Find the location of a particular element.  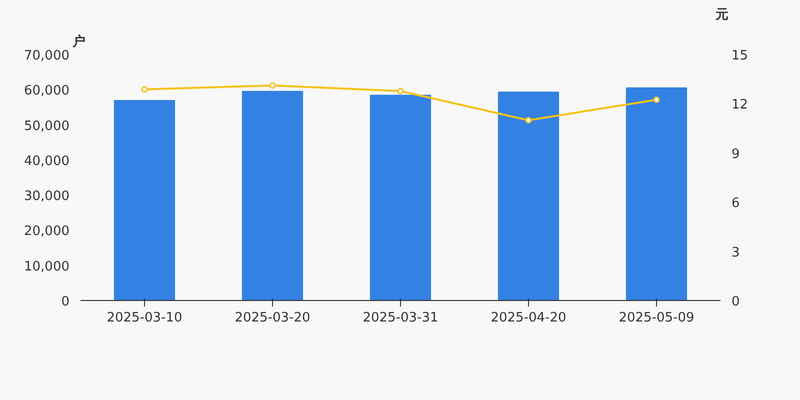

y2-axis-title: 元 is located at coordinates (721, 15).